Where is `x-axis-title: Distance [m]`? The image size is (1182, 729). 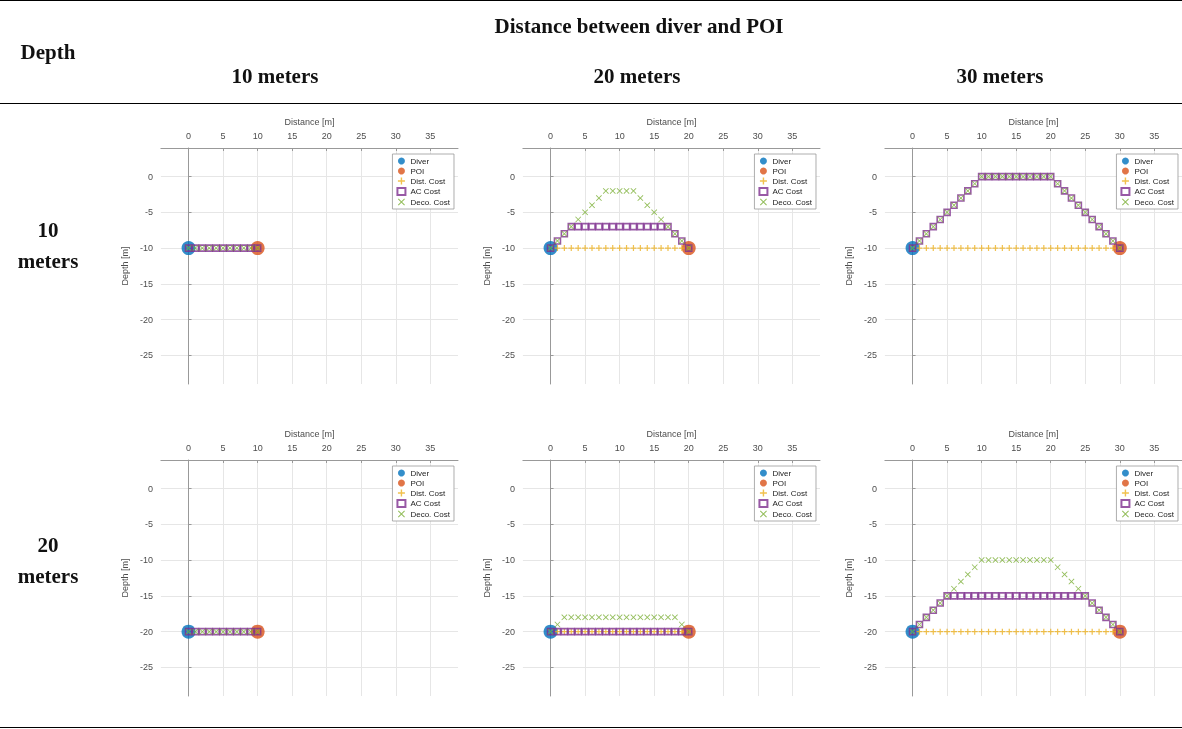 x-axis-title: Distance [m] is located at coordinates (309, 121).